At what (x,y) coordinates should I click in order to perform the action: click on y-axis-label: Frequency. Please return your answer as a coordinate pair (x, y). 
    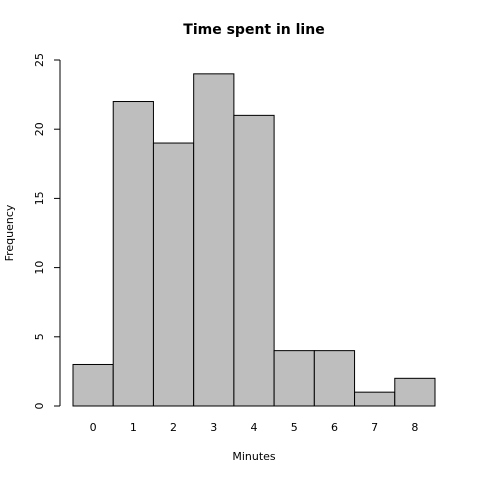
    Looking at the image, I should click on (9, 232).